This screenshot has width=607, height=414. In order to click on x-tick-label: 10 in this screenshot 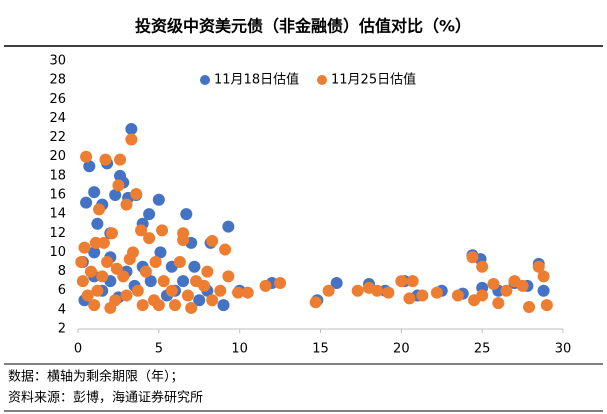, I will do `click(239, 349)`.